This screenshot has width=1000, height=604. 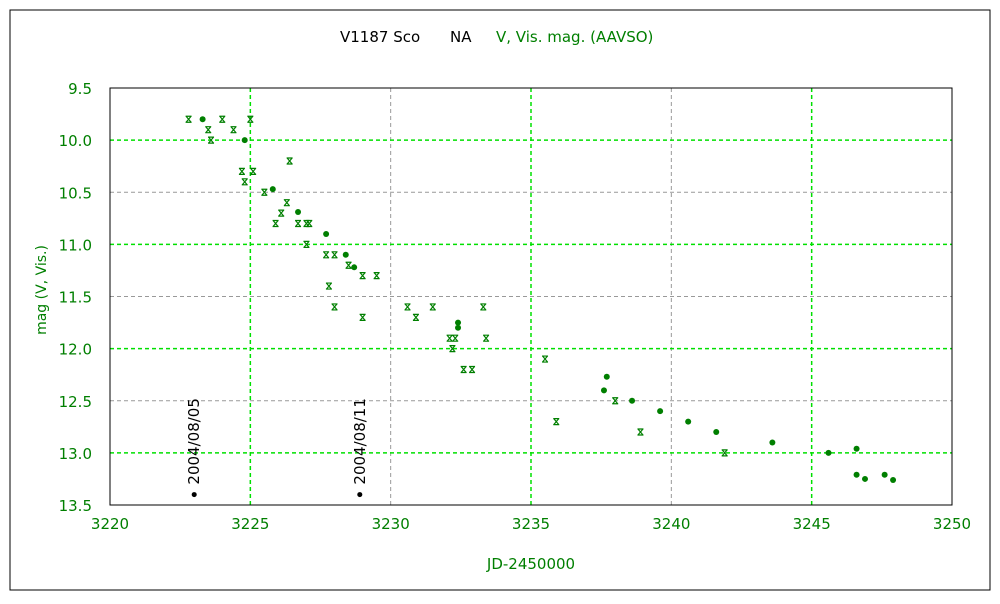 What do you see at coordinates (360, 441) in the screenshot?
I see `annotation-label: 2004/08/11` at bounding box center [360, 441].